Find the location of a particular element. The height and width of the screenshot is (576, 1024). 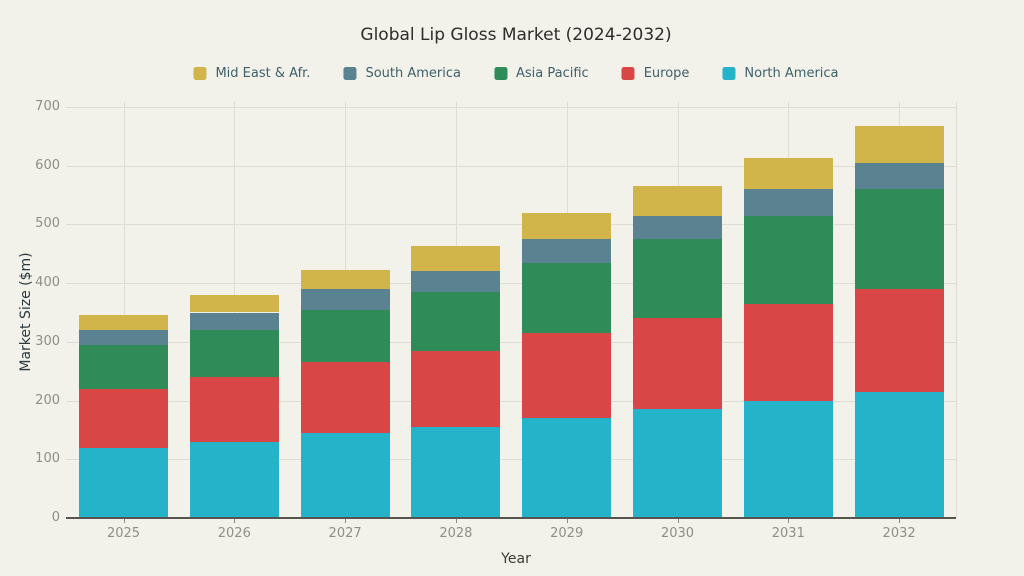

x-tick-label-2028: 2028 is located at coordinates (456, 533).